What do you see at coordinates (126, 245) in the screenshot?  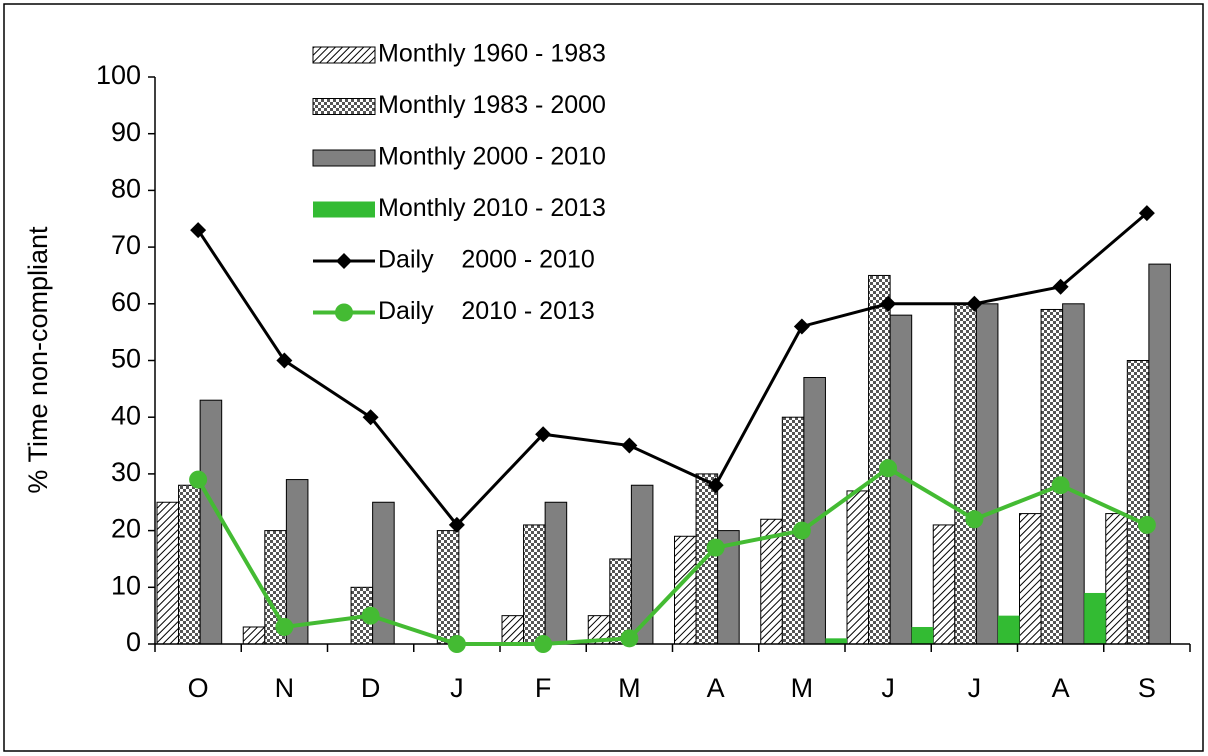 I see `y-tick-label: 70` at bounding box center [126, 245].